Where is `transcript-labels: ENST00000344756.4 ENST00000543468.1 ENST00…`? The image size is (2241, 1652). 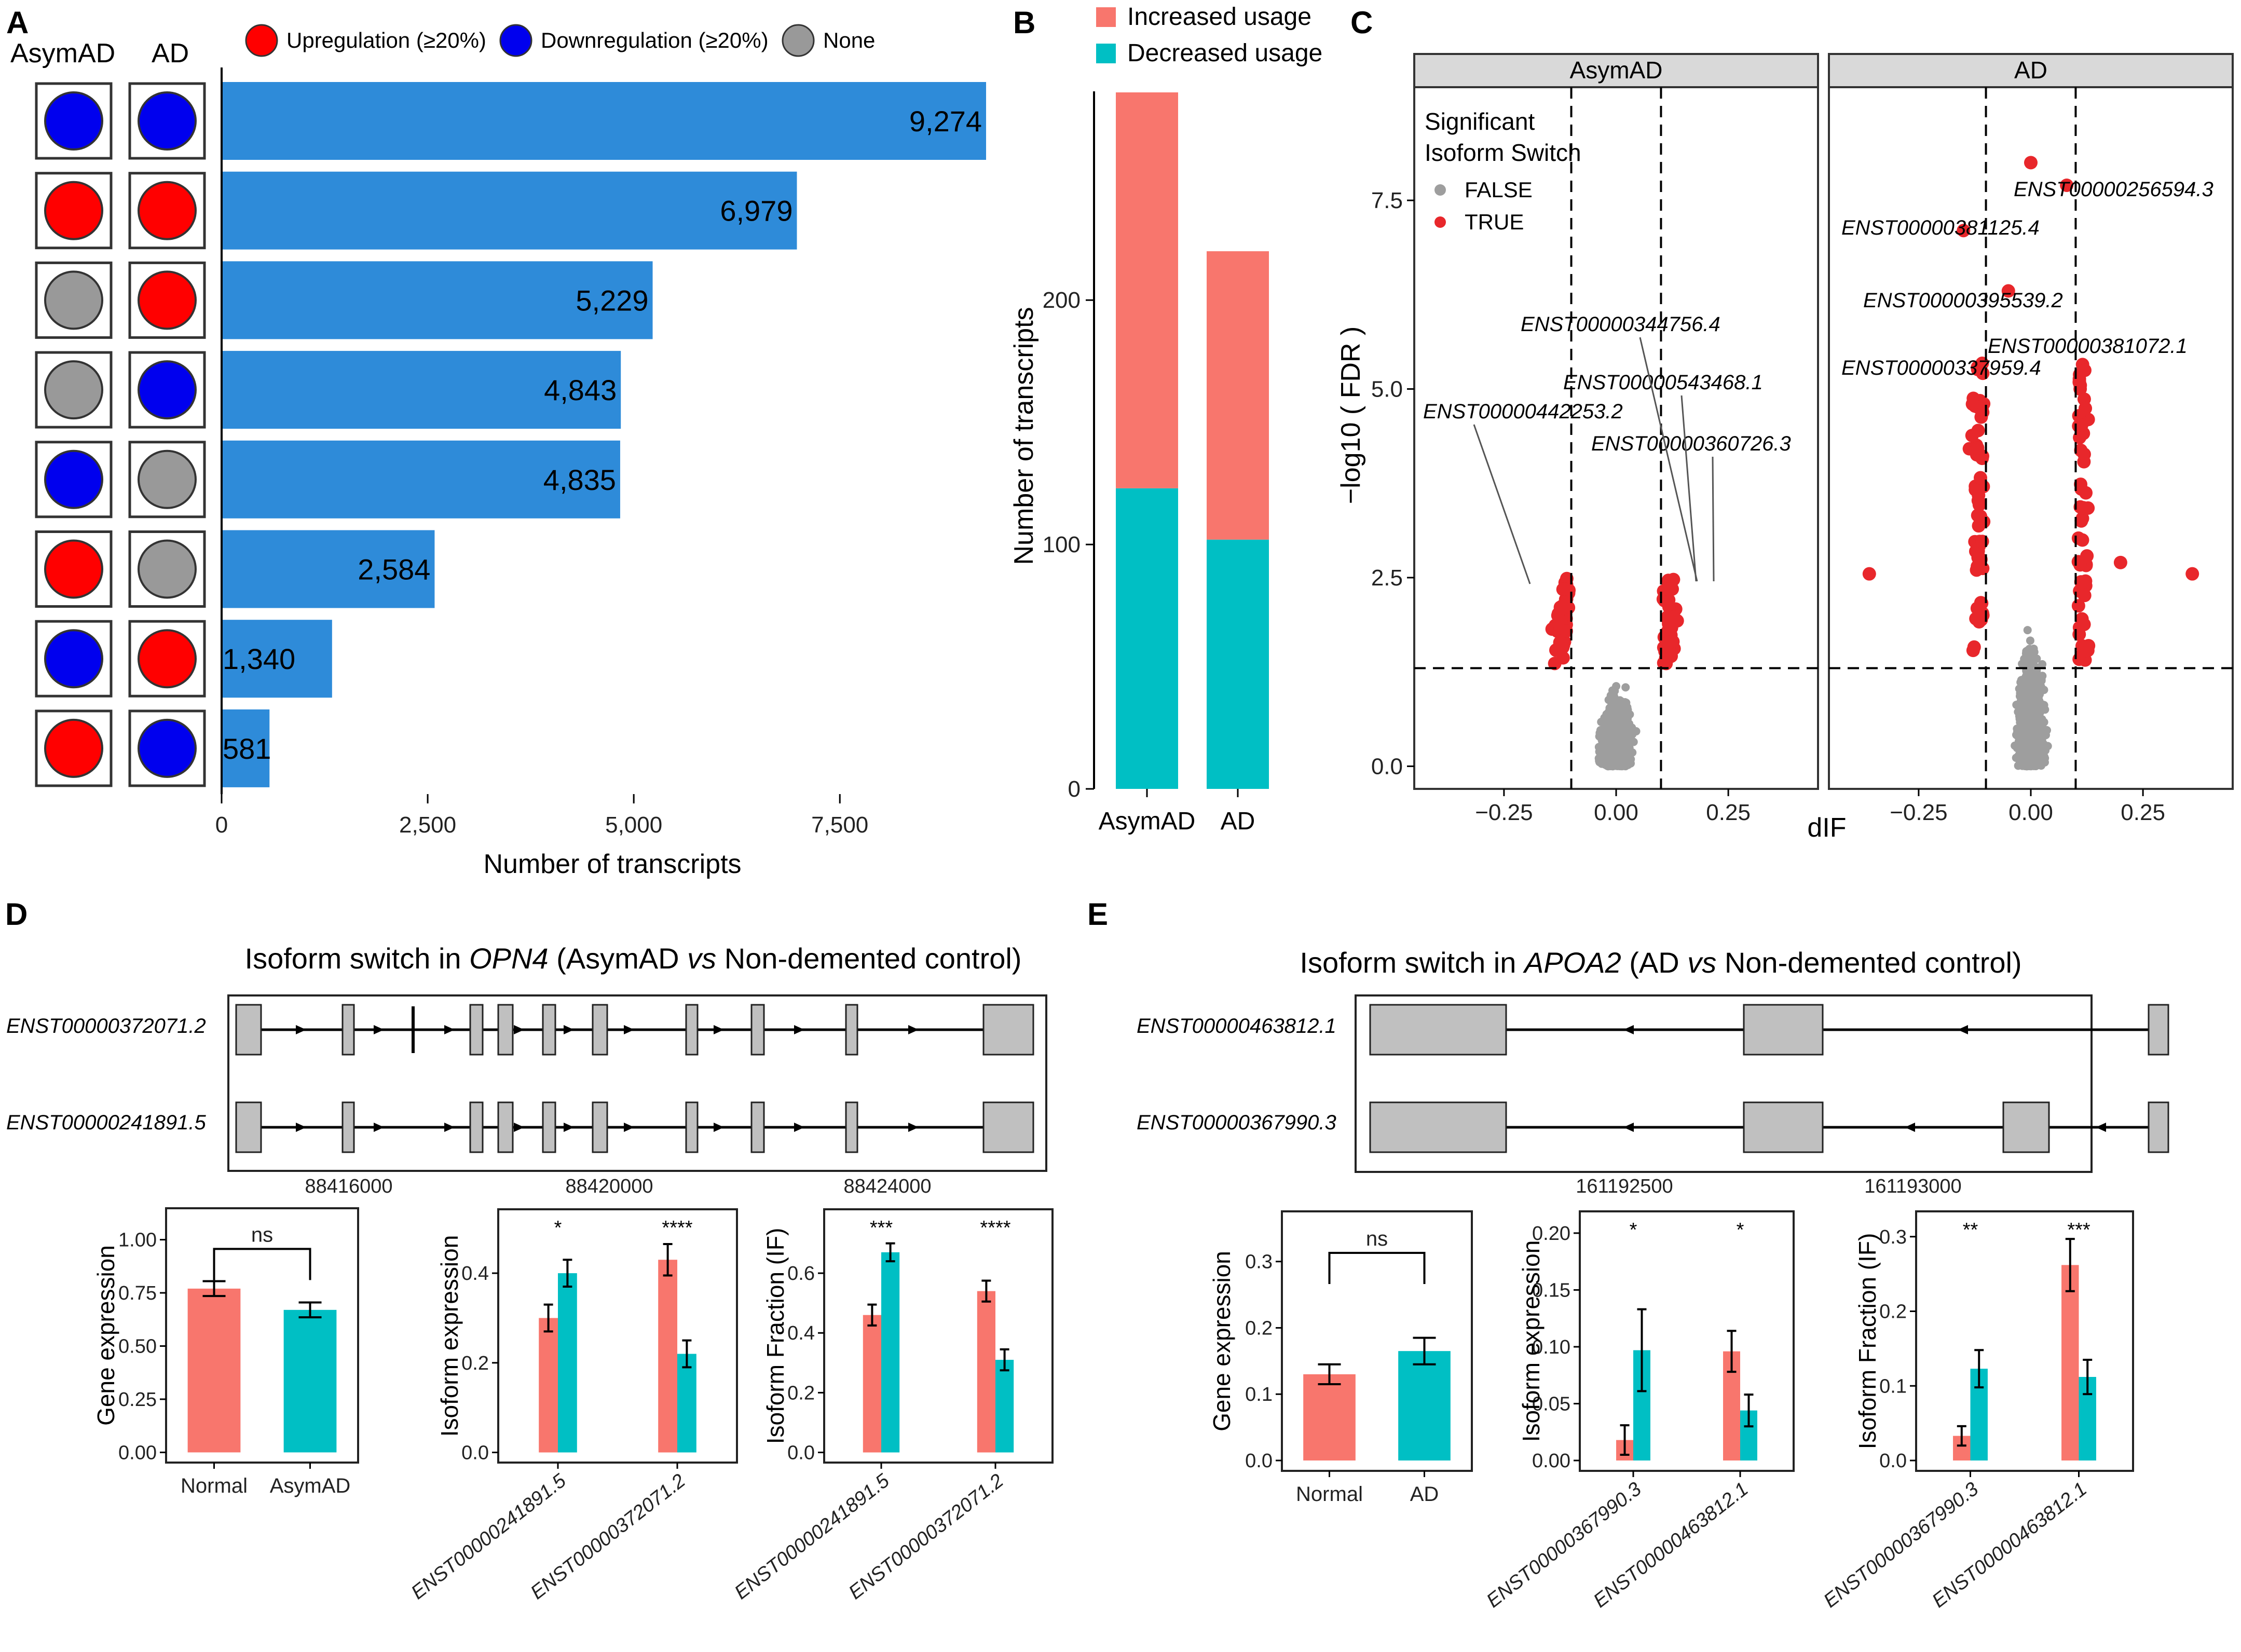
transcript-labels: ENST00000344756.4 ENST00000543468.1 ENST00… is located at coordinates (1818, 381).